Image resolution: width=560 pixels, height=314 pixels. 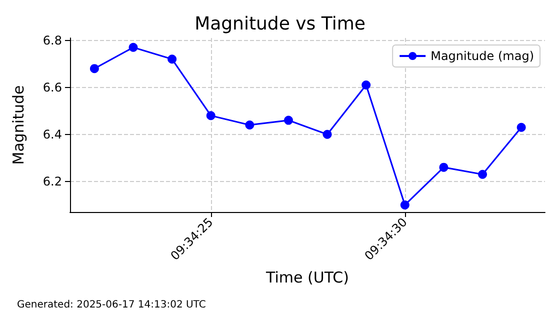 I want to click on legend-label: Magnitude (mag), so click(x=482, y=56).